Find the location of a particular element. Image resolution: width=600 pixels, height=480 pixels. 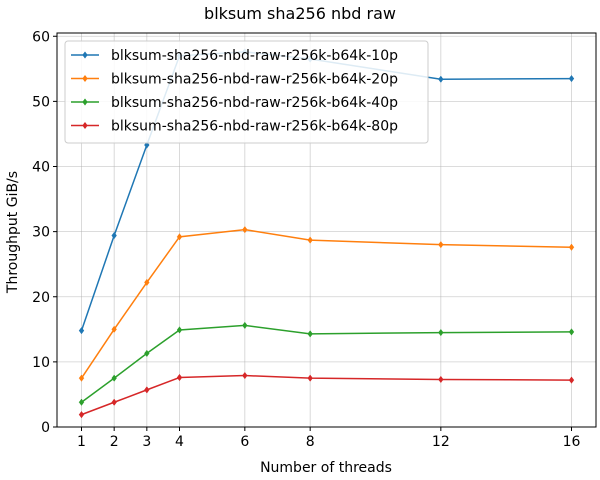

x-tick-label: 3 is located at coordinates (146, 442).